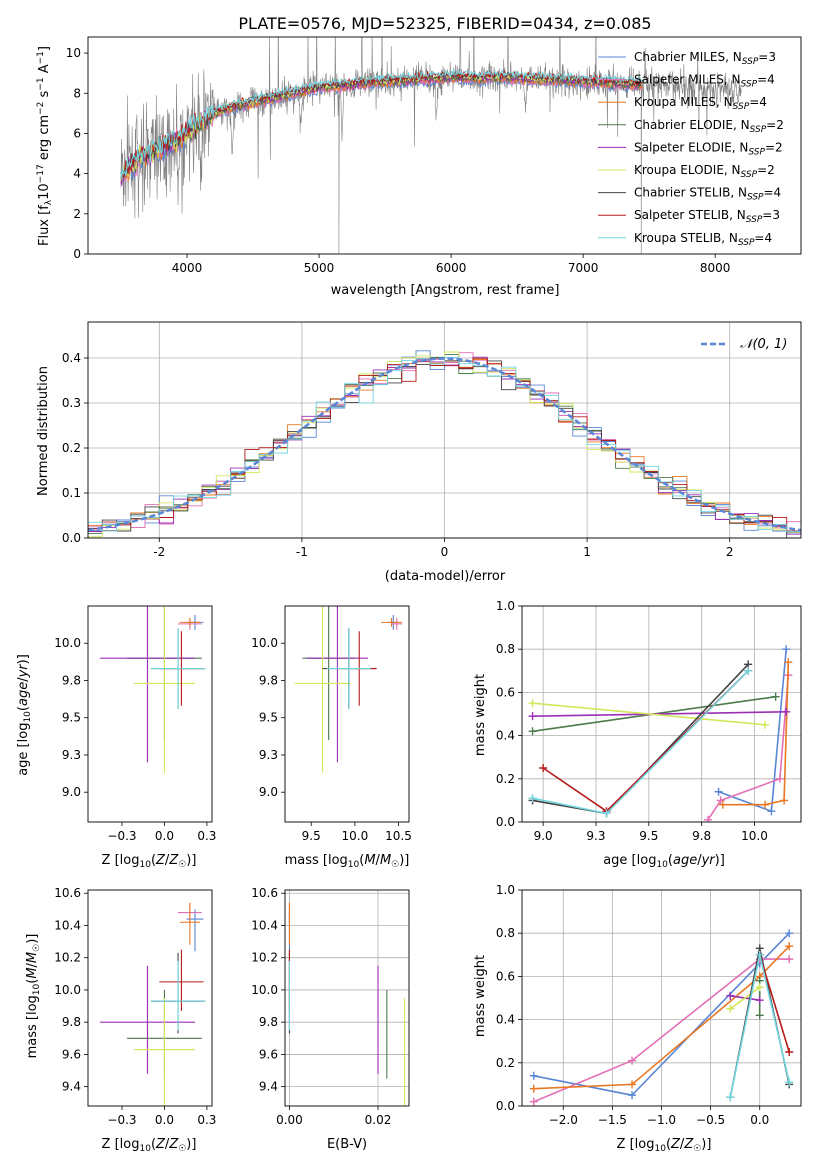 Image resolution: width=819 pixels, height=1170 pixels. What do you see at coordinates (445, 552) in the screenshot?
I see `x-tick-label: 0` at bounding box center [445, 552].